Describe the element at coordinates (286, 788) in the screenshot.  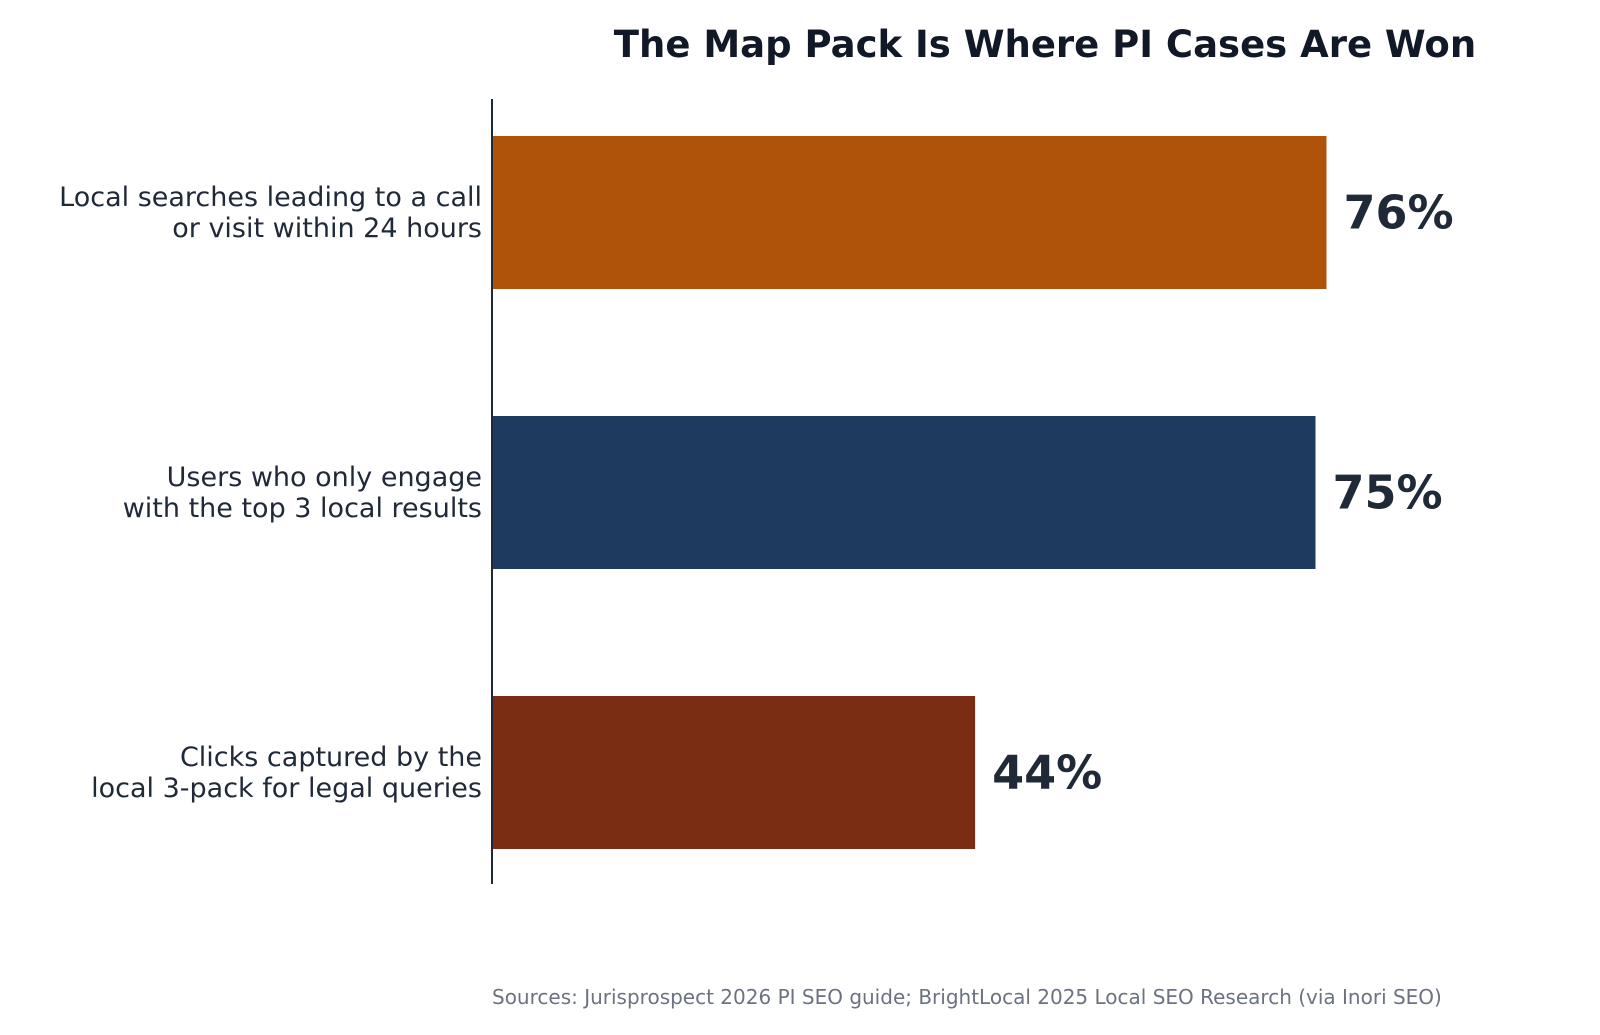
I see `category-label-line: local 3-pack for legal queries` at that location.